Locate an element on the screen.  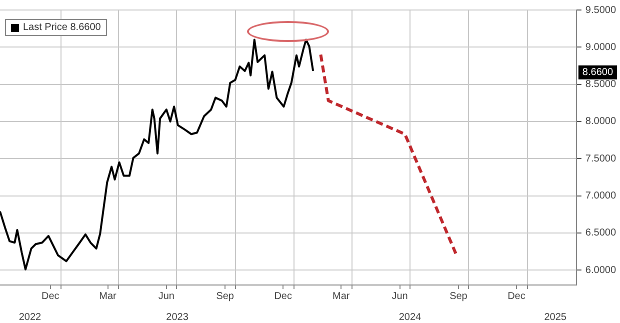
y-tick-label: 7.0000 is located at coordinates (600, 196).